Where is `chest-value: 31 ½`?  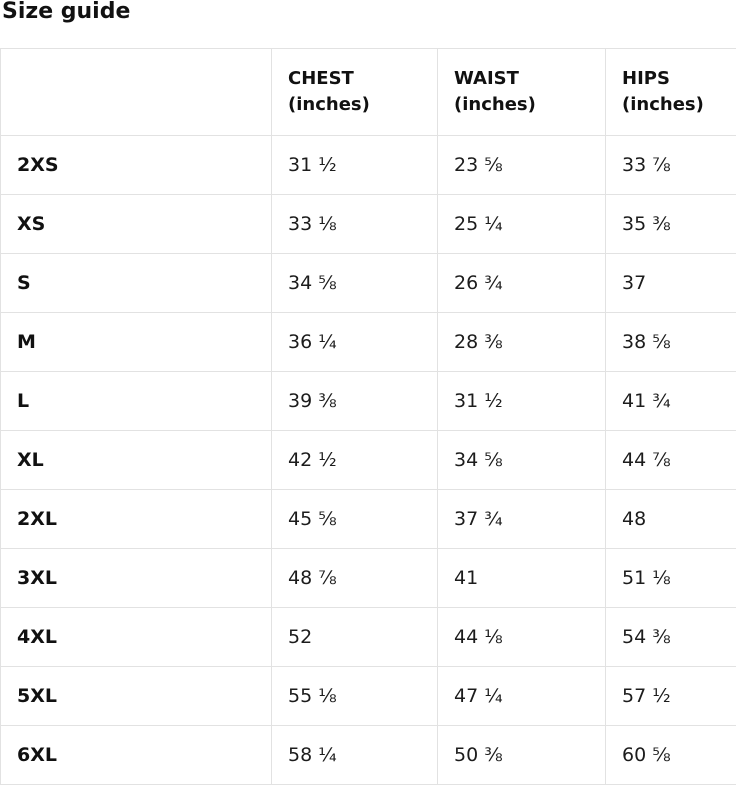 chest-value: 31 ½ is located at coordinates (354, 165).